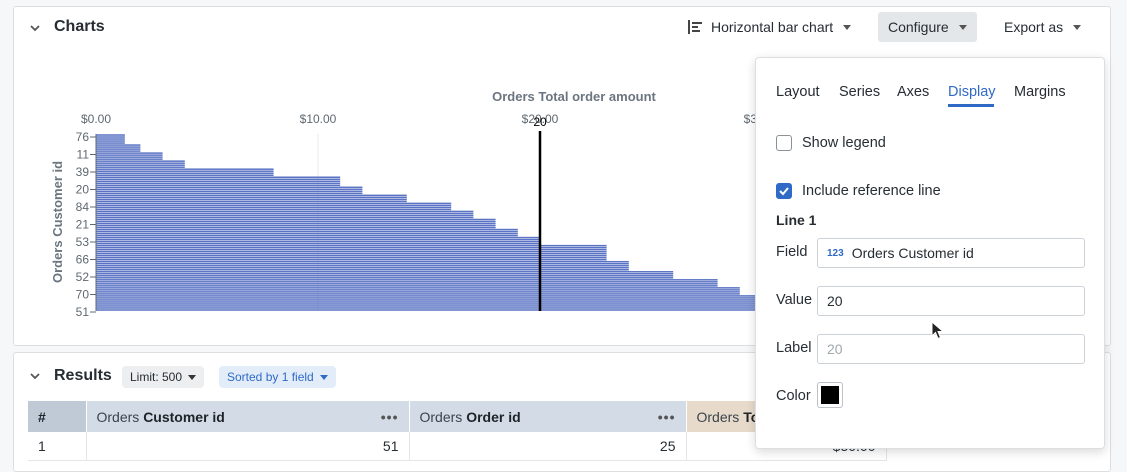  What do you see at coordinates (57, 446) in the screenshot?
I see `cell-index: 1` at bounding box center [57, 446].